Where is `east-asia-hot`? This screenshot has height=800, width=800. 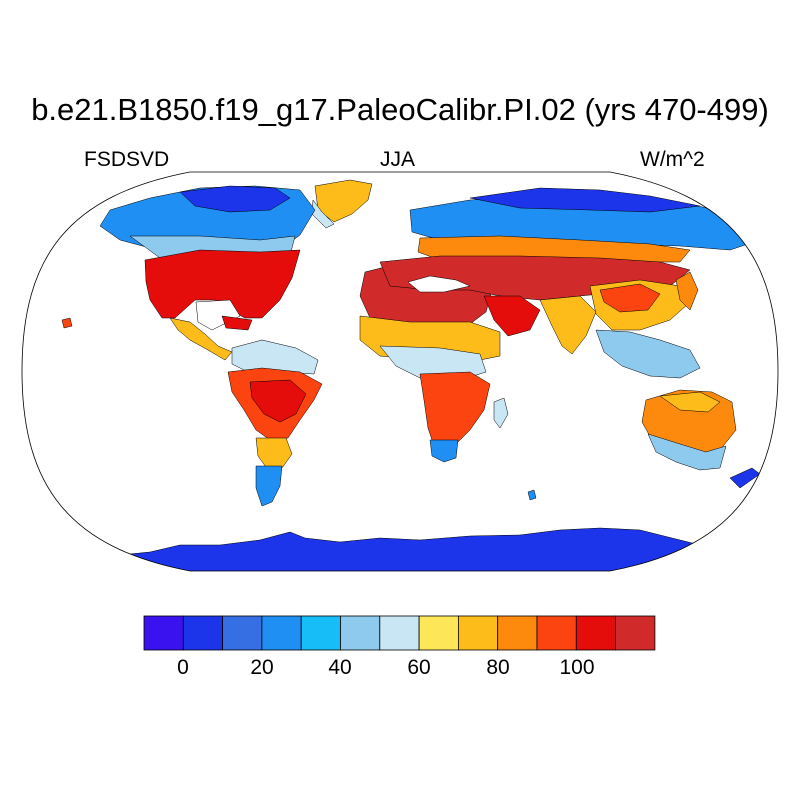 east-asia-hot is located at coordinates (630, 298).